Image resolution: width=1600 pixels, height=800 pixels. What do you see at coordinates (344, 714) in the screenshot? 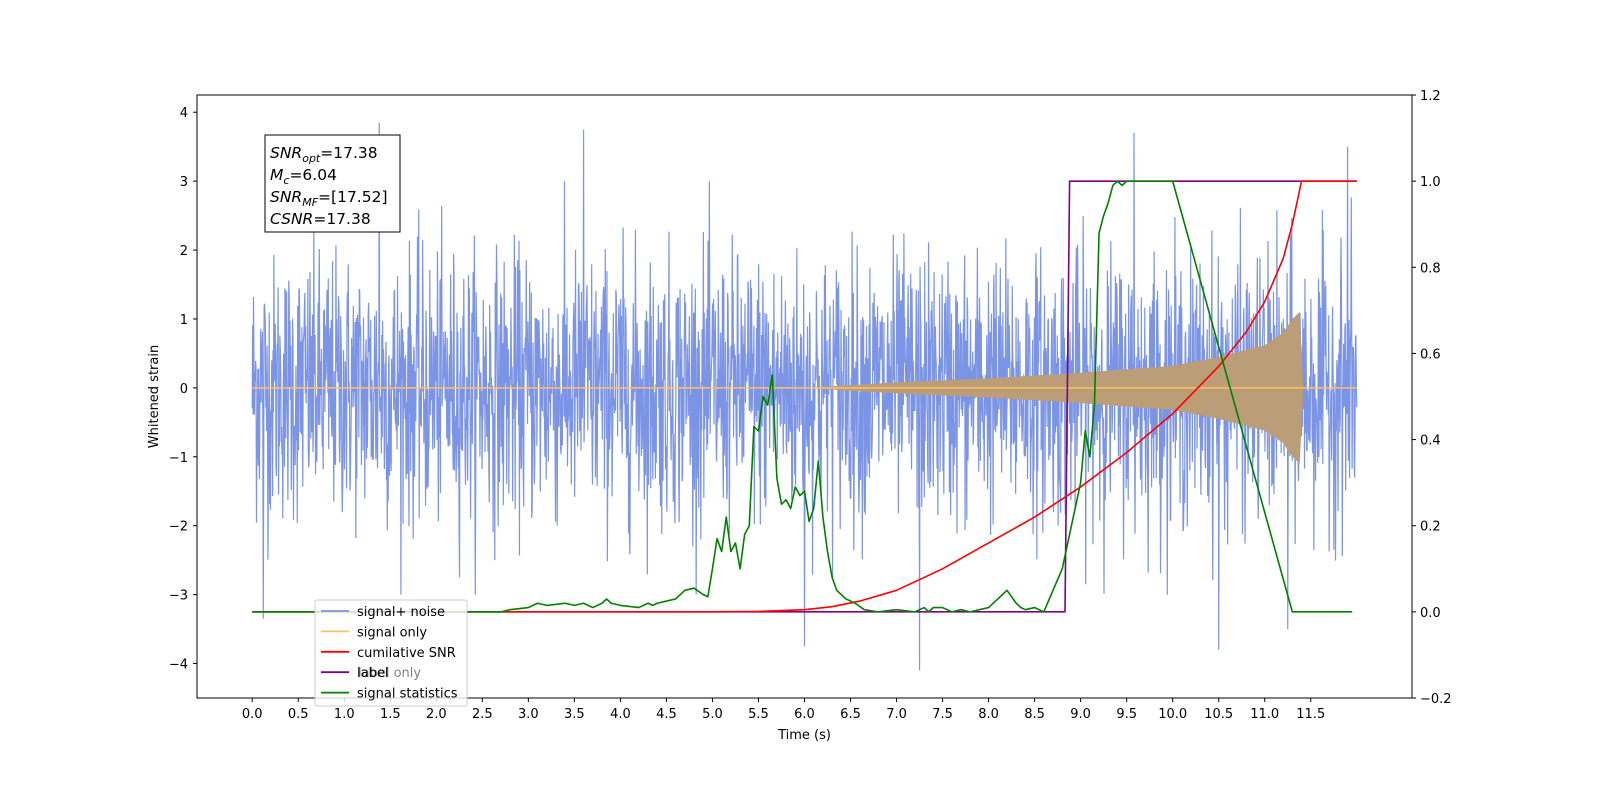
I see `x-tick-label: 1.0` at bounding box center [344, 714].